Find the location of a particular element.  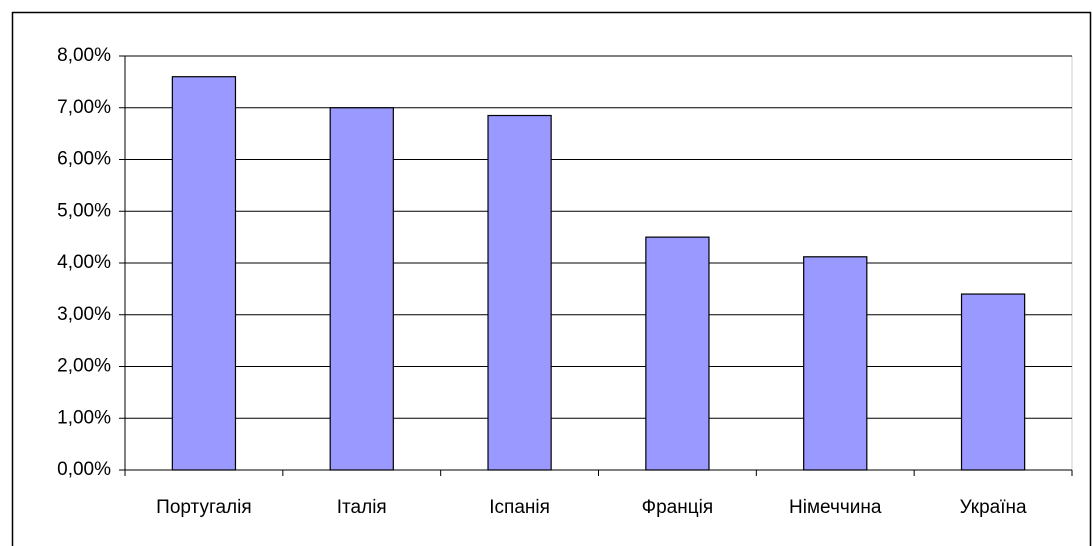

y-tick-label: 4,00% is located at coordinates (84, 262).